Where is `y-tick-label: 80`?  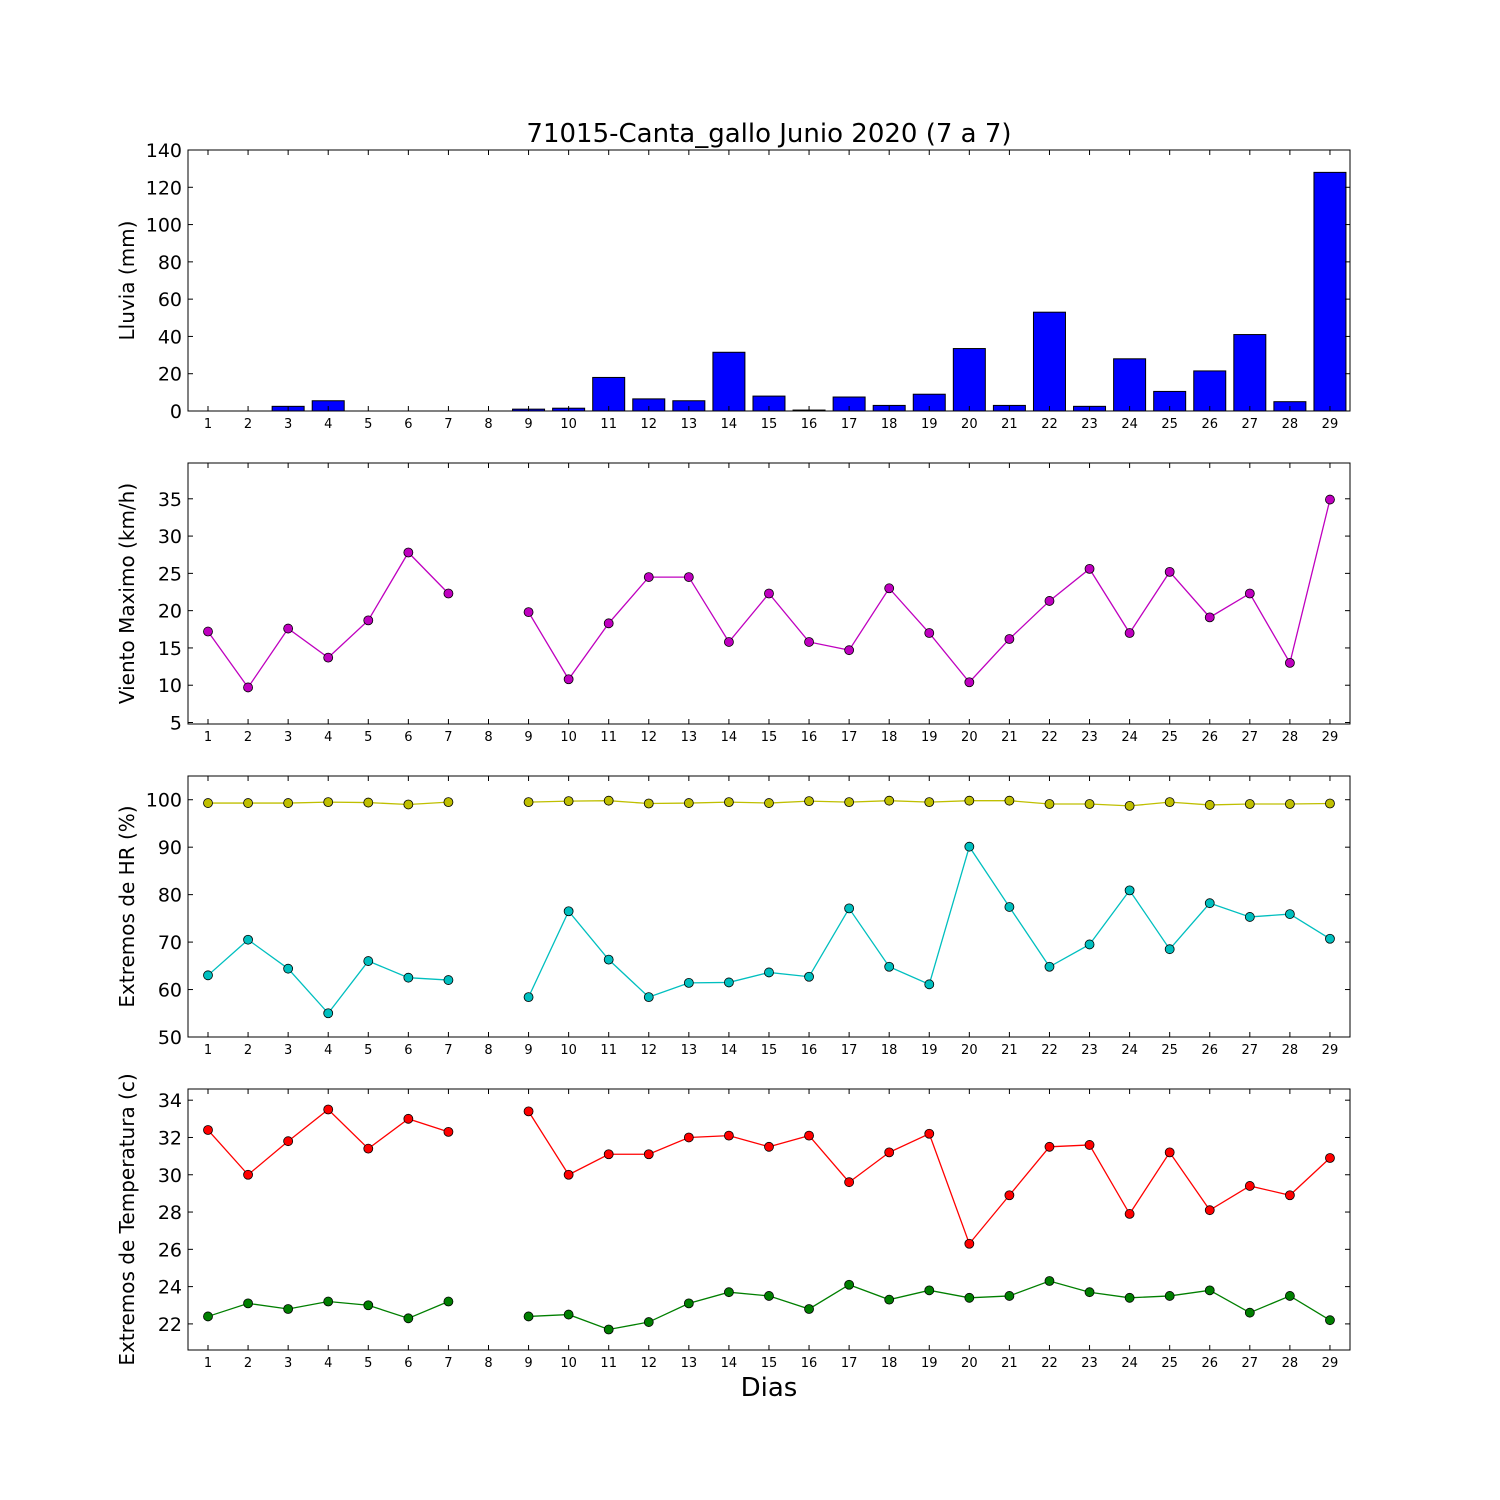
y-tick-label: 80 is located at coordinates (170, 896).